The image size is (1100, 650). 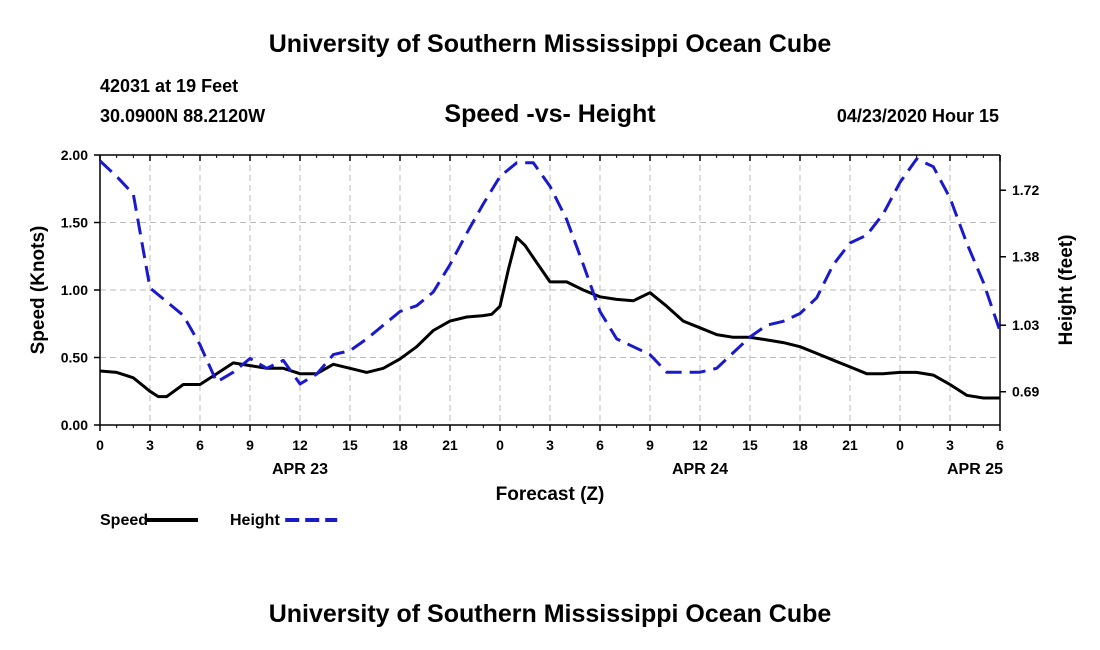 What do you see at coordinates (183, 116) in the screenshot?
I see `coordinates-label: 30.0900N 88.2120W` at bounding box center [183, 116].